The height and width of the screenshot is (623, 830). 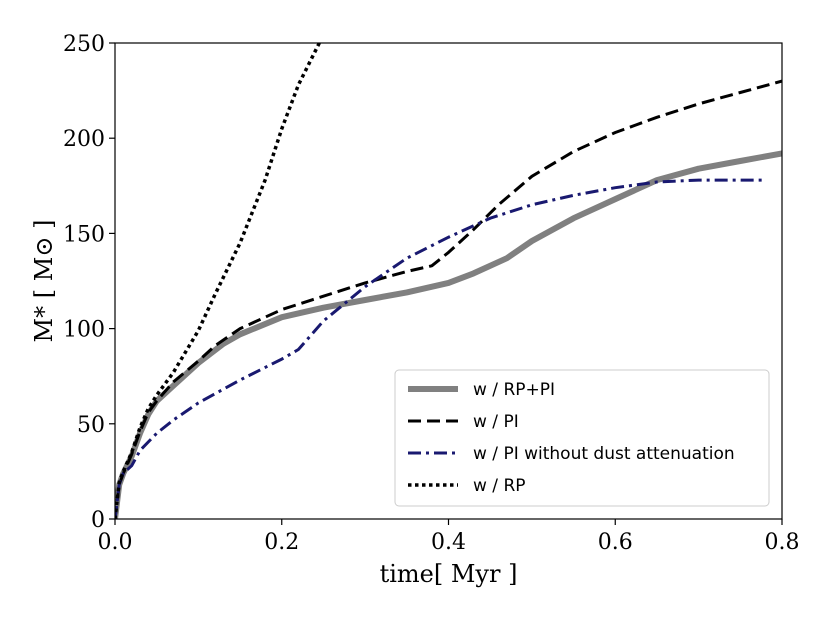 What do you see at coordinates (84, 234) in the screenshot?
I see `y-tick-label: 150` at bounding box center [84, 234].